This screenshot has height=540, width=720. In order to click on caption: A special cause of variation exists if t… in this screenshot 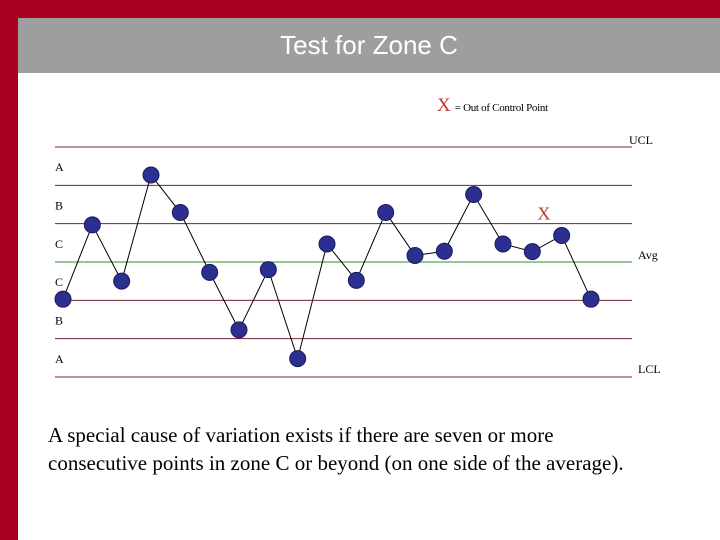, I will do `click(336, 449)`.